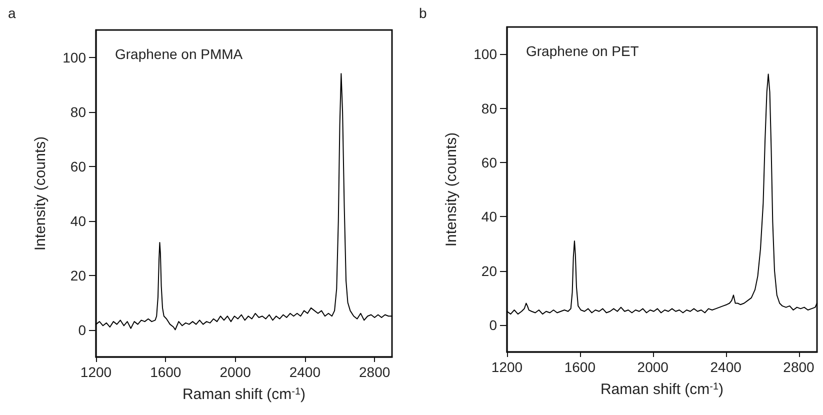  I want to click on text: b, so click(423, 13).